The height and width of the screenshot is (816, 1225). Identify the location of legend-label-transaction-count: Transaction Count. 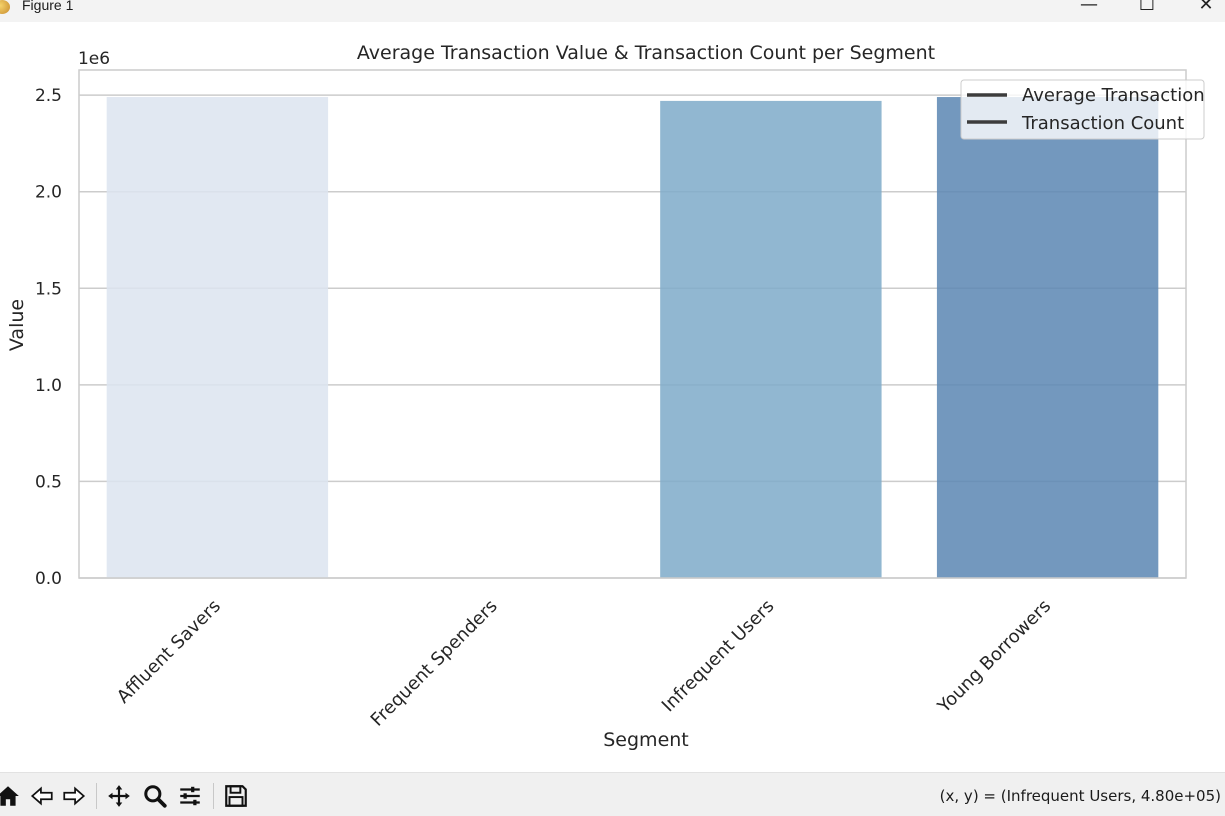
(1102, 123).